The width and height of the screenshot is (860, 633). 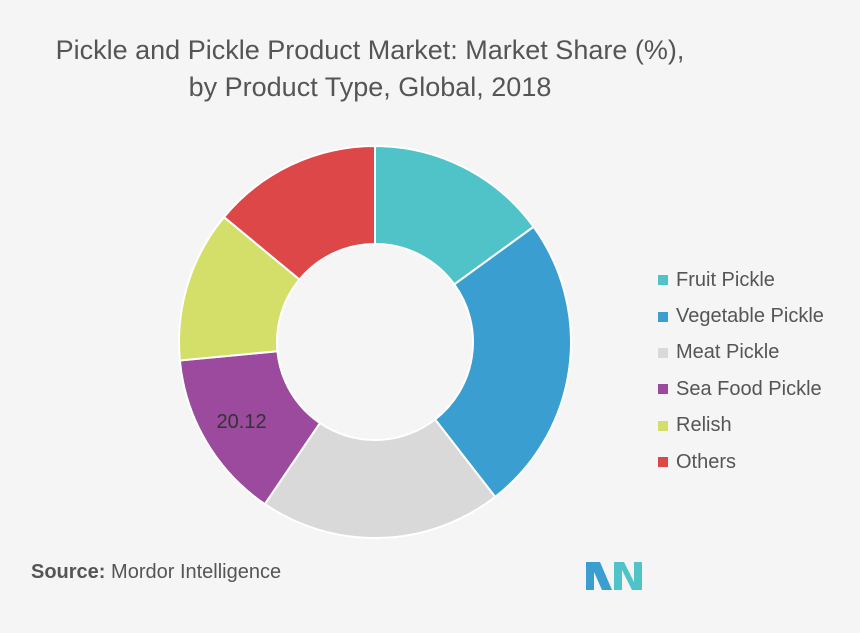 What do you see at coordinates (725, 279) in the screenshot?
I see `legend-label-fruit-pickle: Fruit Pickle` at bounding box center [725, 279].